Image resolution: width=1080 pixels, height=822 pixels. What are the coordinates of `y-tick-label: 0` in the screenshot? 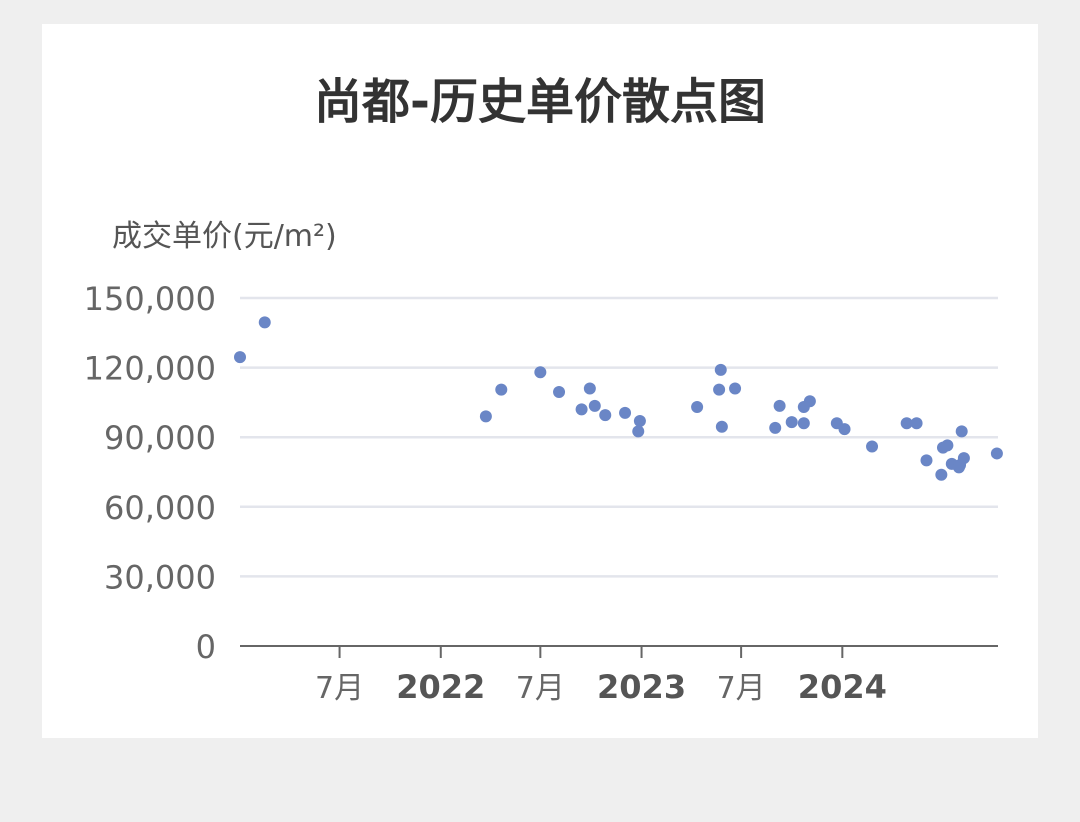 It's located at (206, 647).